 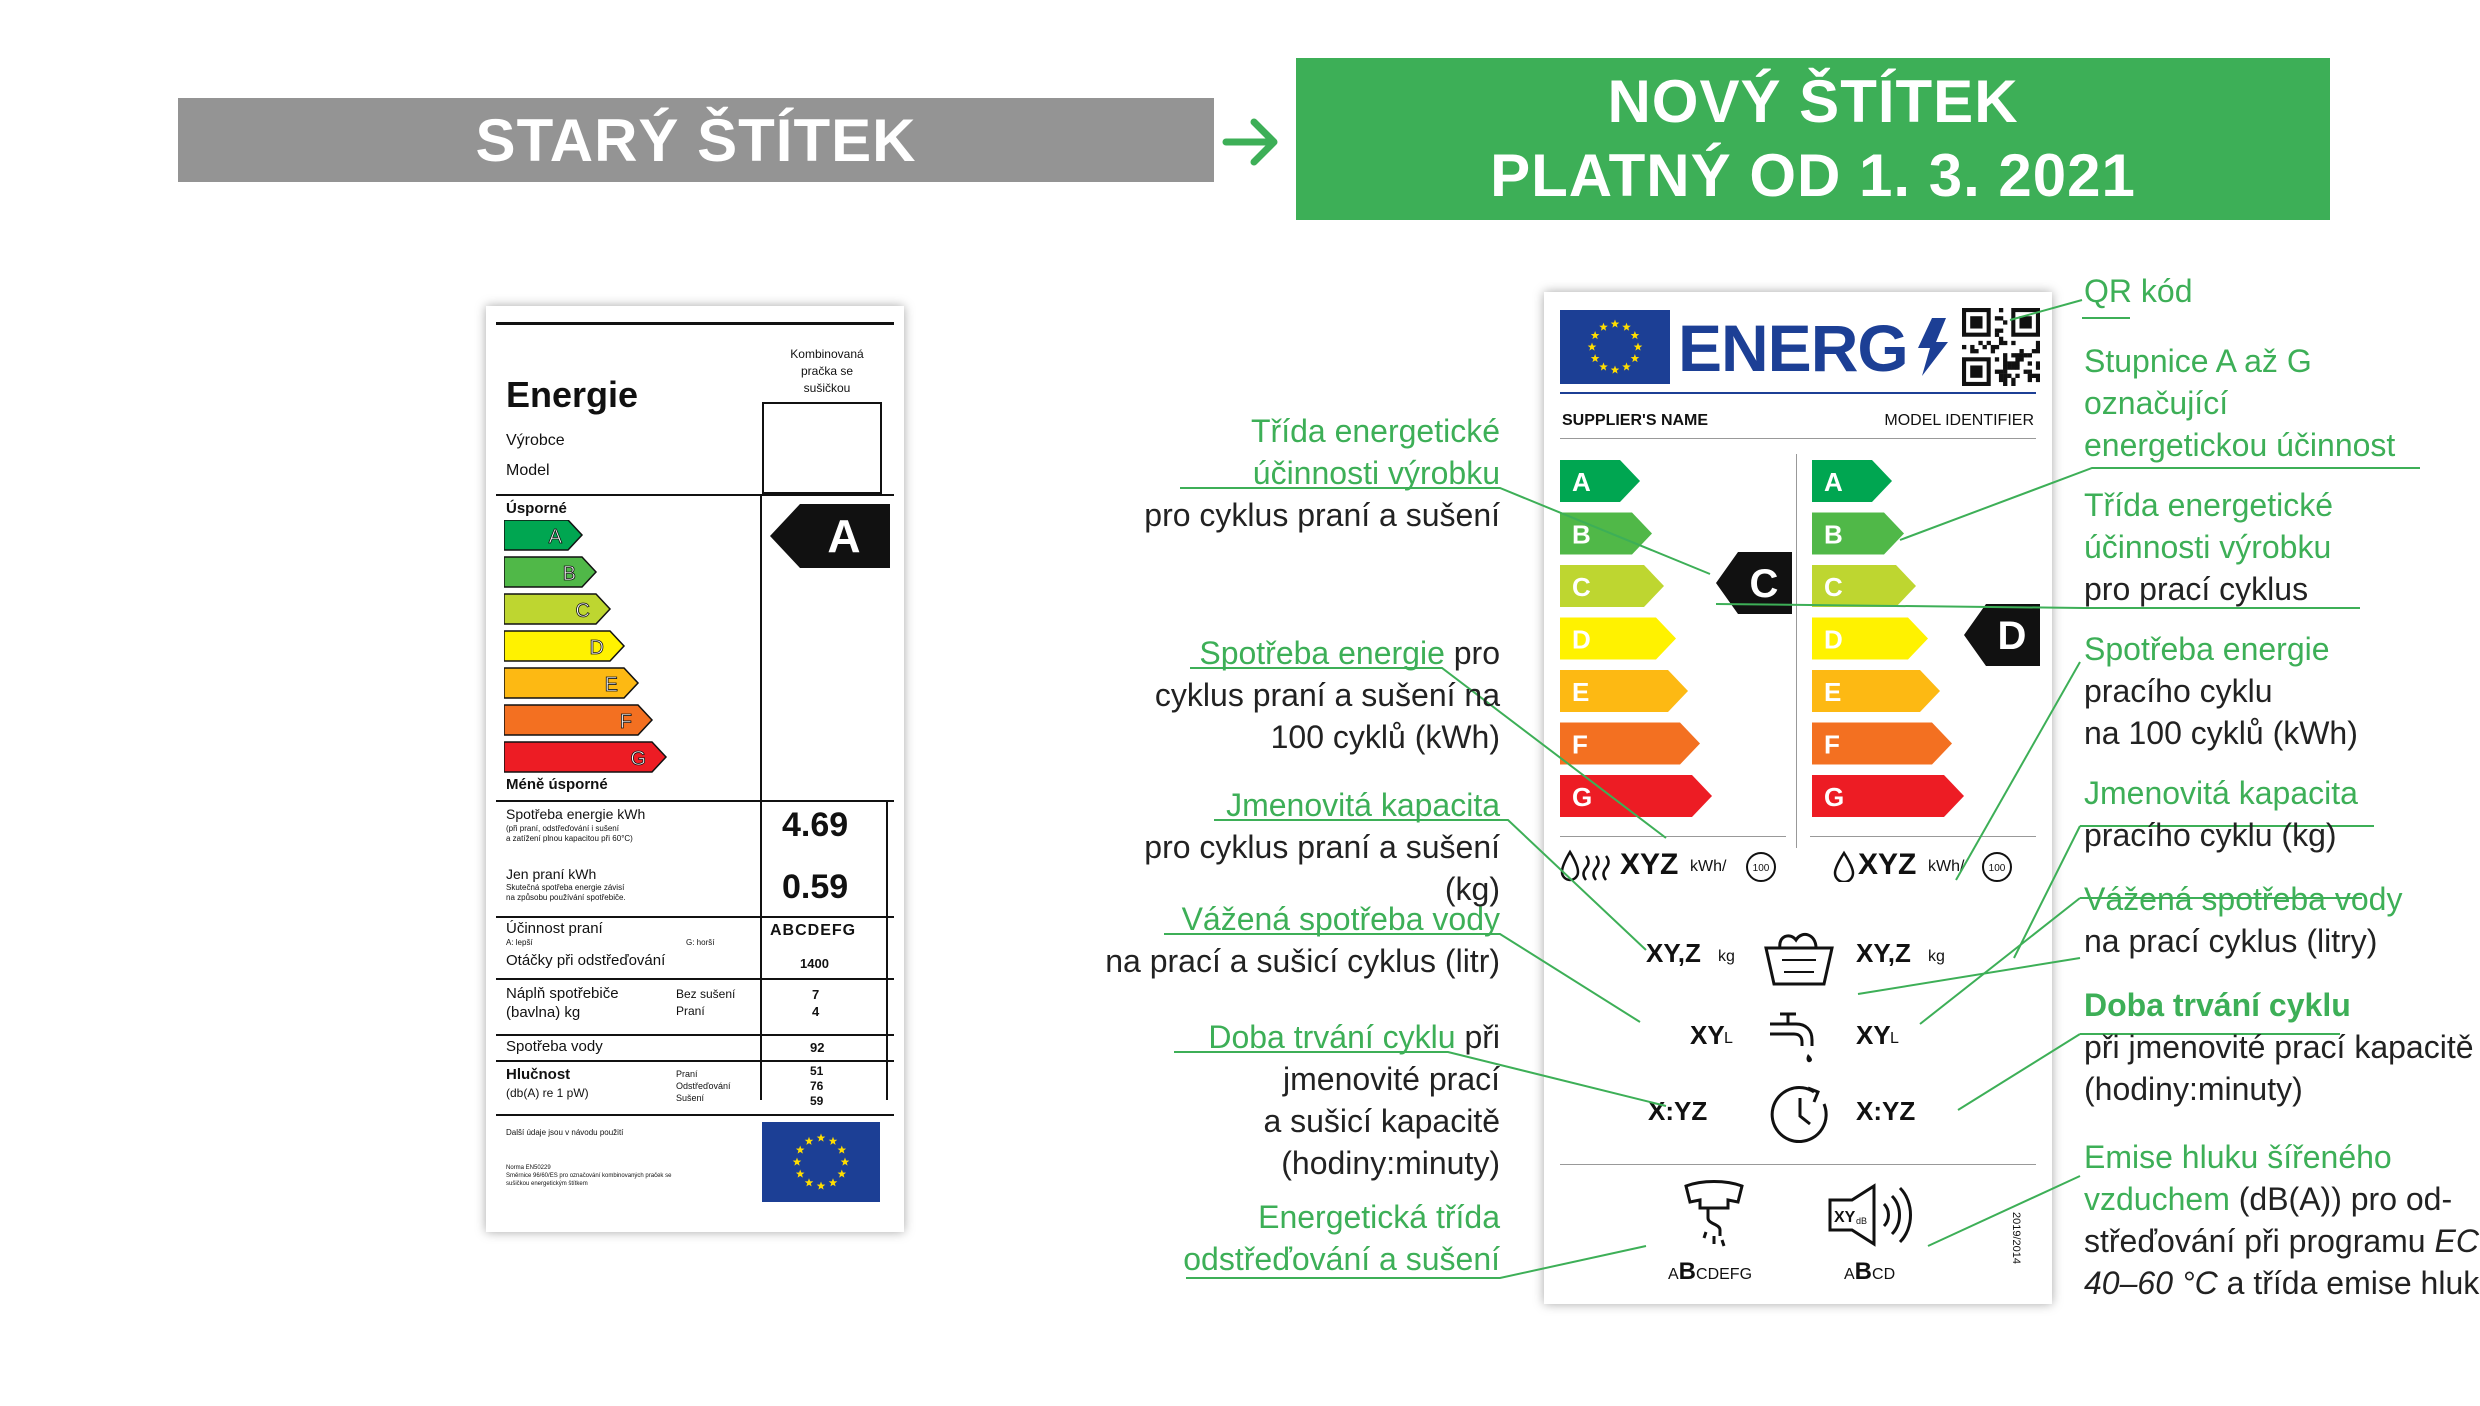 What do you see at coordinates (1649, 864) in the screenshot?
I see `combo-energy-value: XYZ` at bounding box center [1649, 864].